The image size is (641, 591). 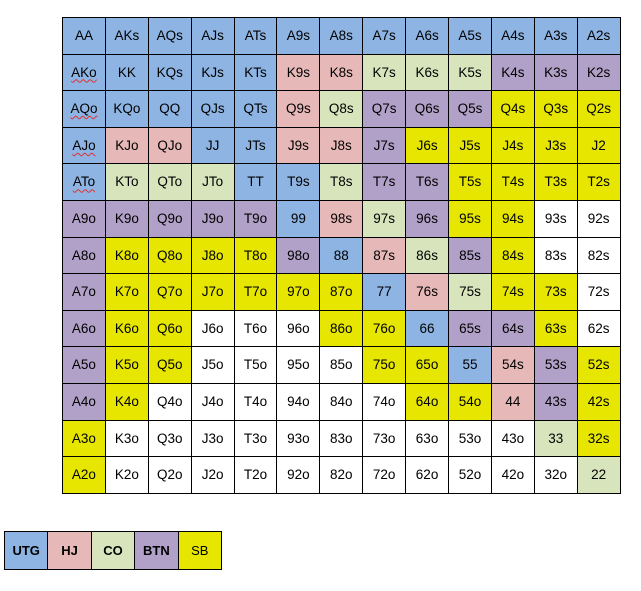 I want to click on hand-label: 72s, so click(x=598, y=292).